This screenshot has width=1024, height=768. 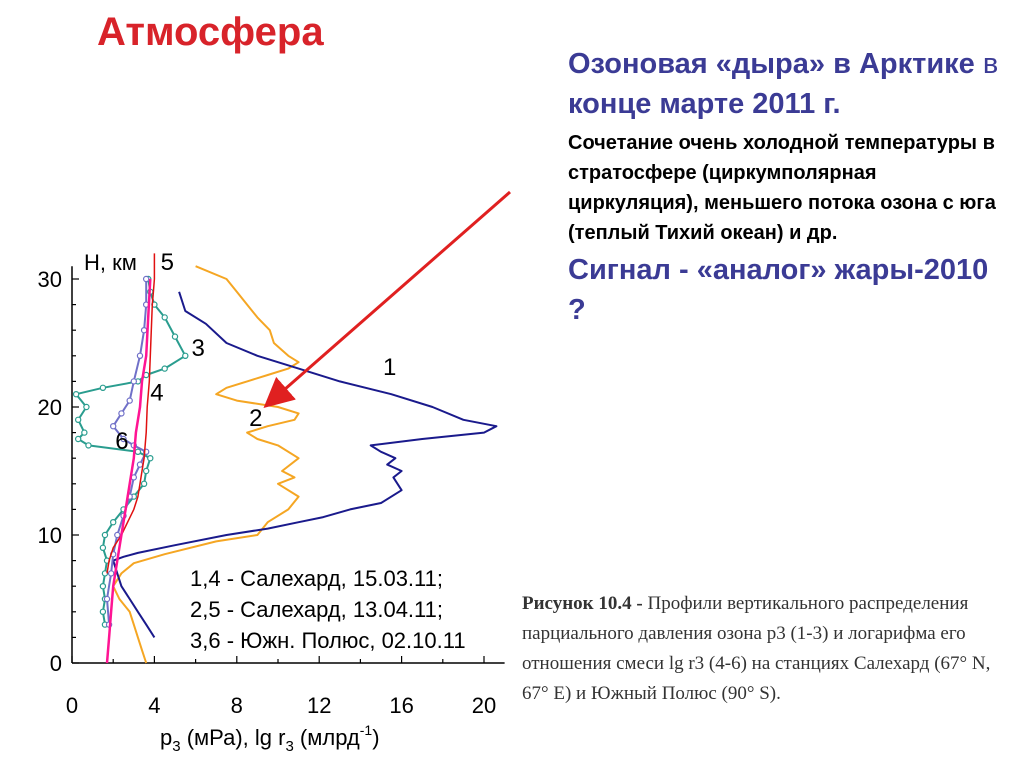 I want to click on caption-label: Рисунок 10.4 -, so click(x=582, y=603).